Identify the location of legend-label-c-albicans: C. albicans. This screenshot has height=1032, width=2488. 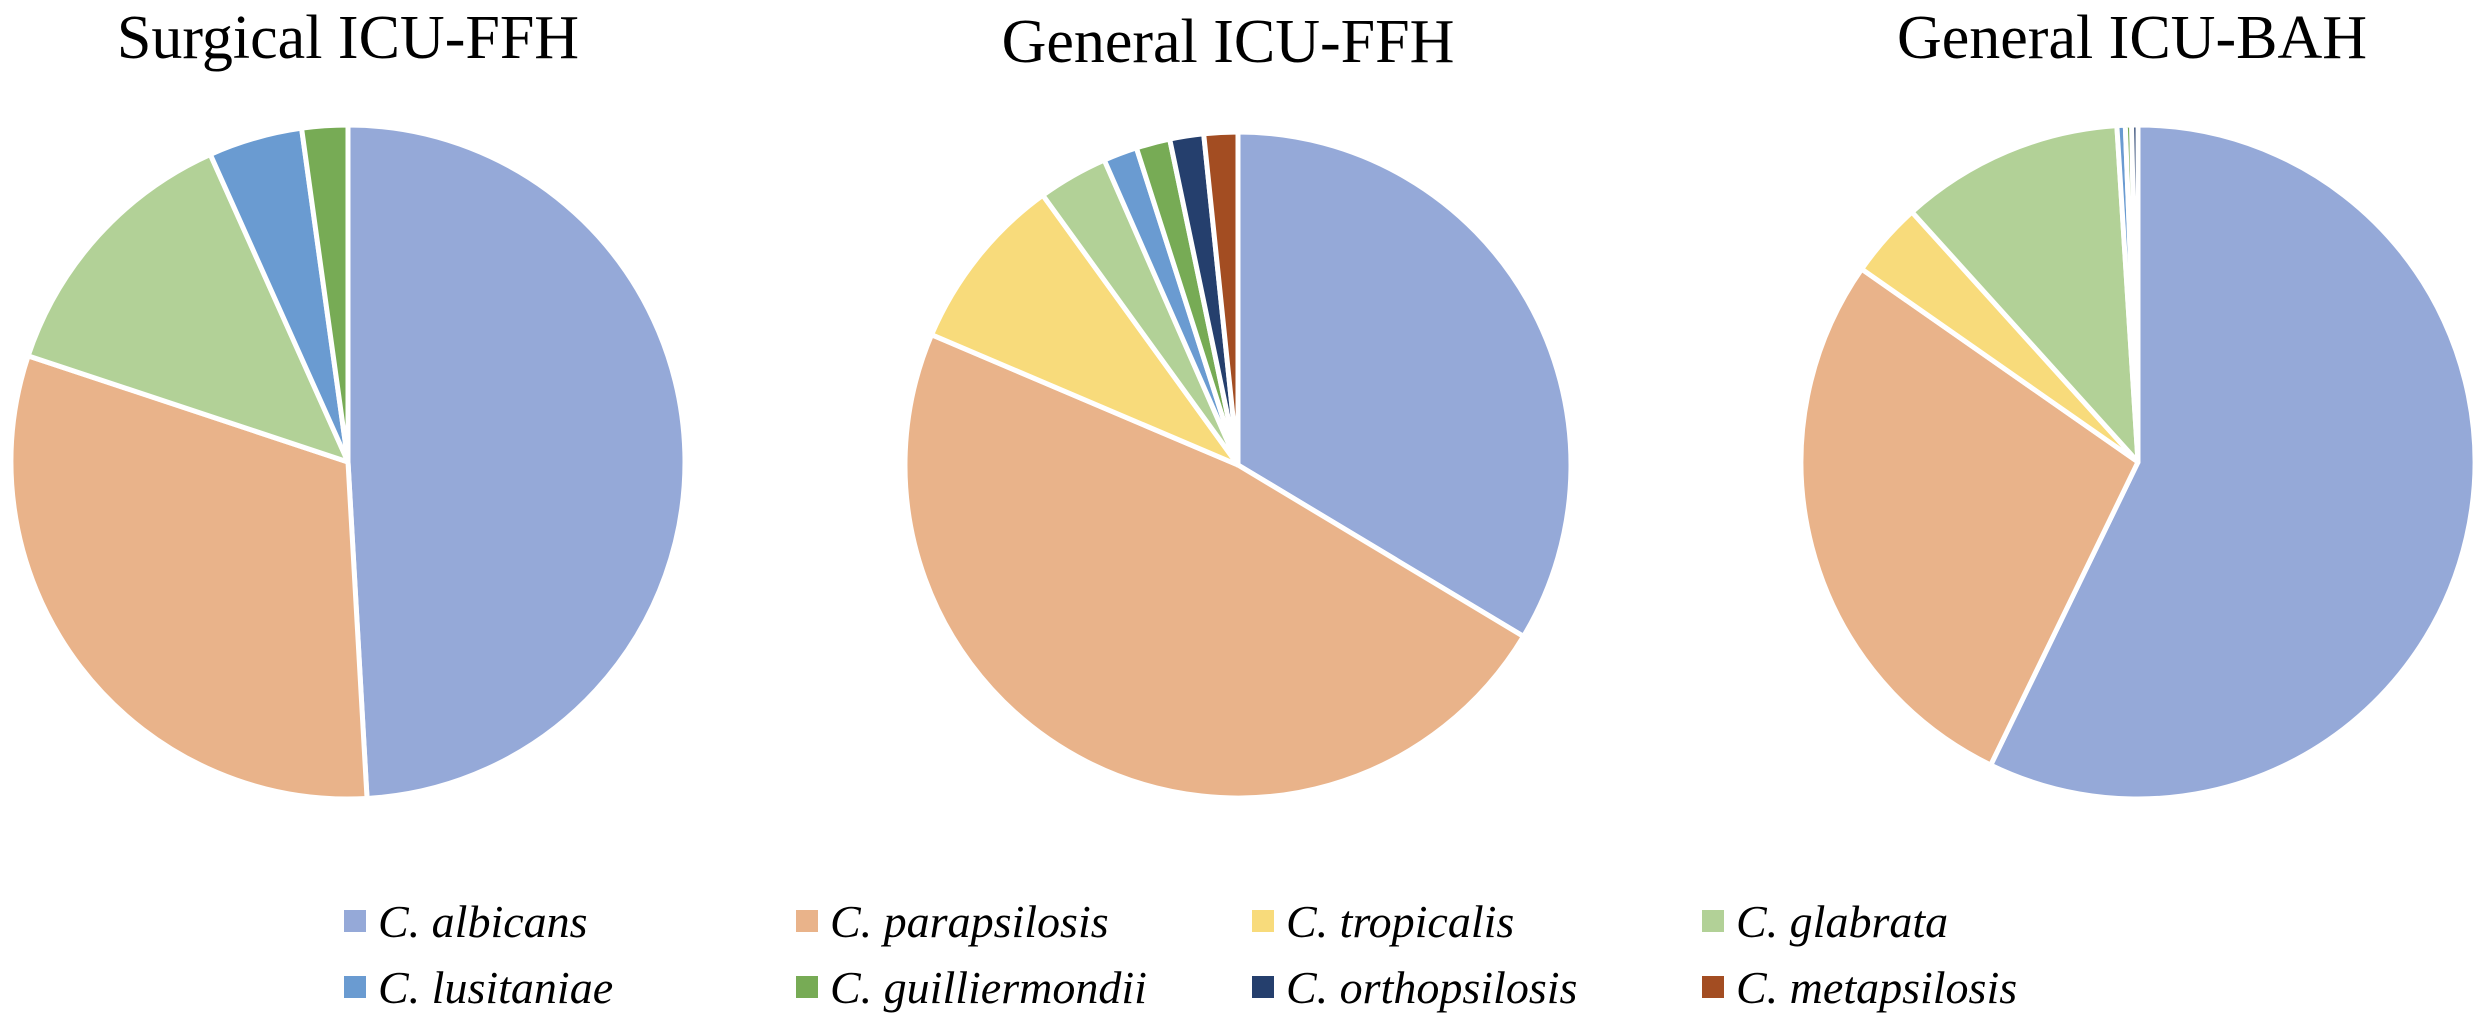
(483, 921).